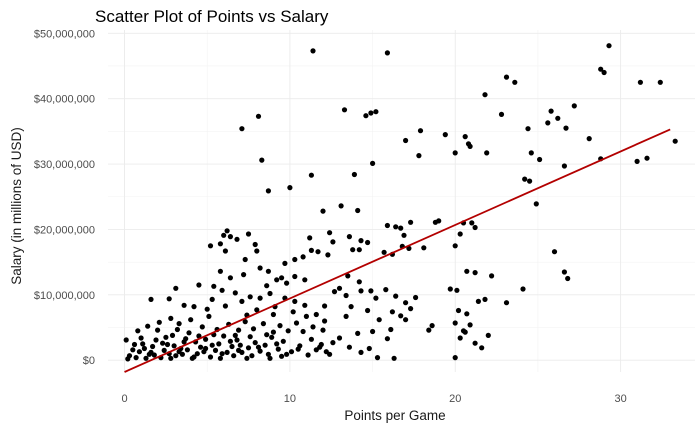 This screenshot has width=700, height=432. Describe the element at coordinates (394, 415) in the screenshot. I see `x-axis-label: Points per Game` at that location.